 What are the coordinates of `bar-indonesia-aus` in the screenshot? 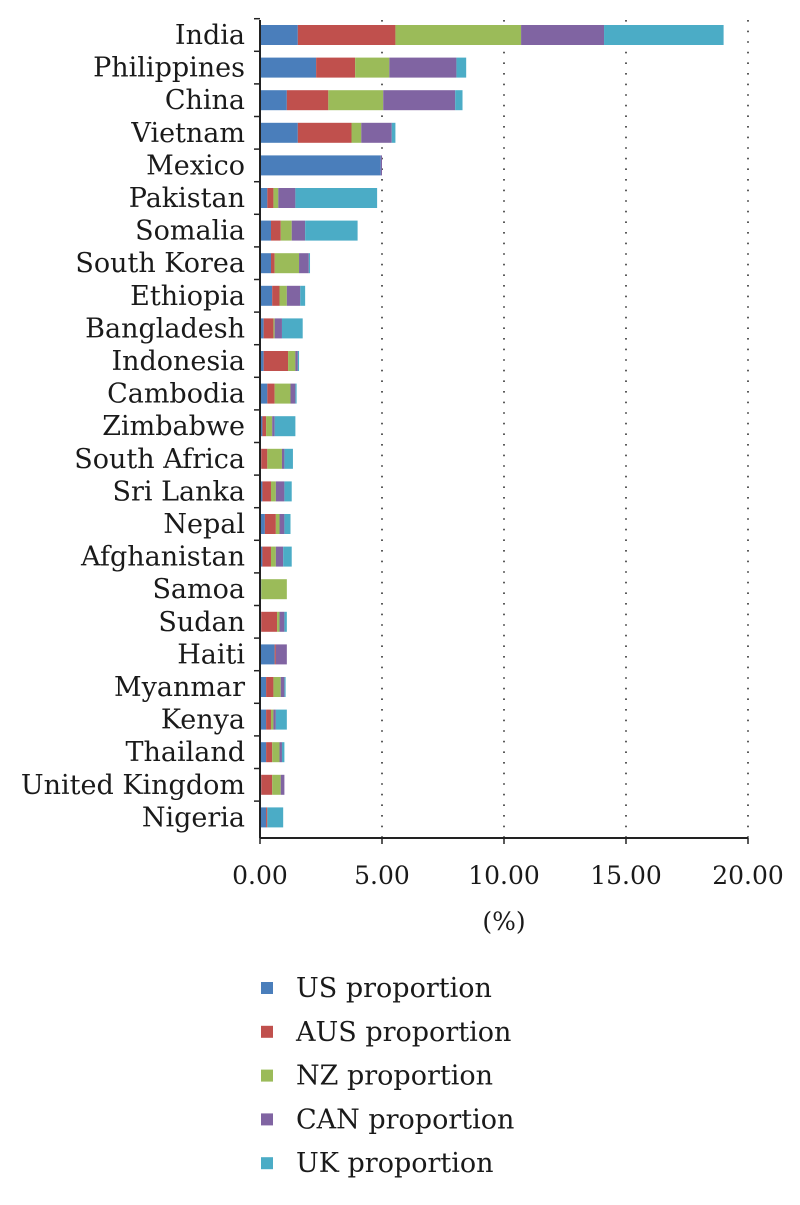 It's located at (276, 361).